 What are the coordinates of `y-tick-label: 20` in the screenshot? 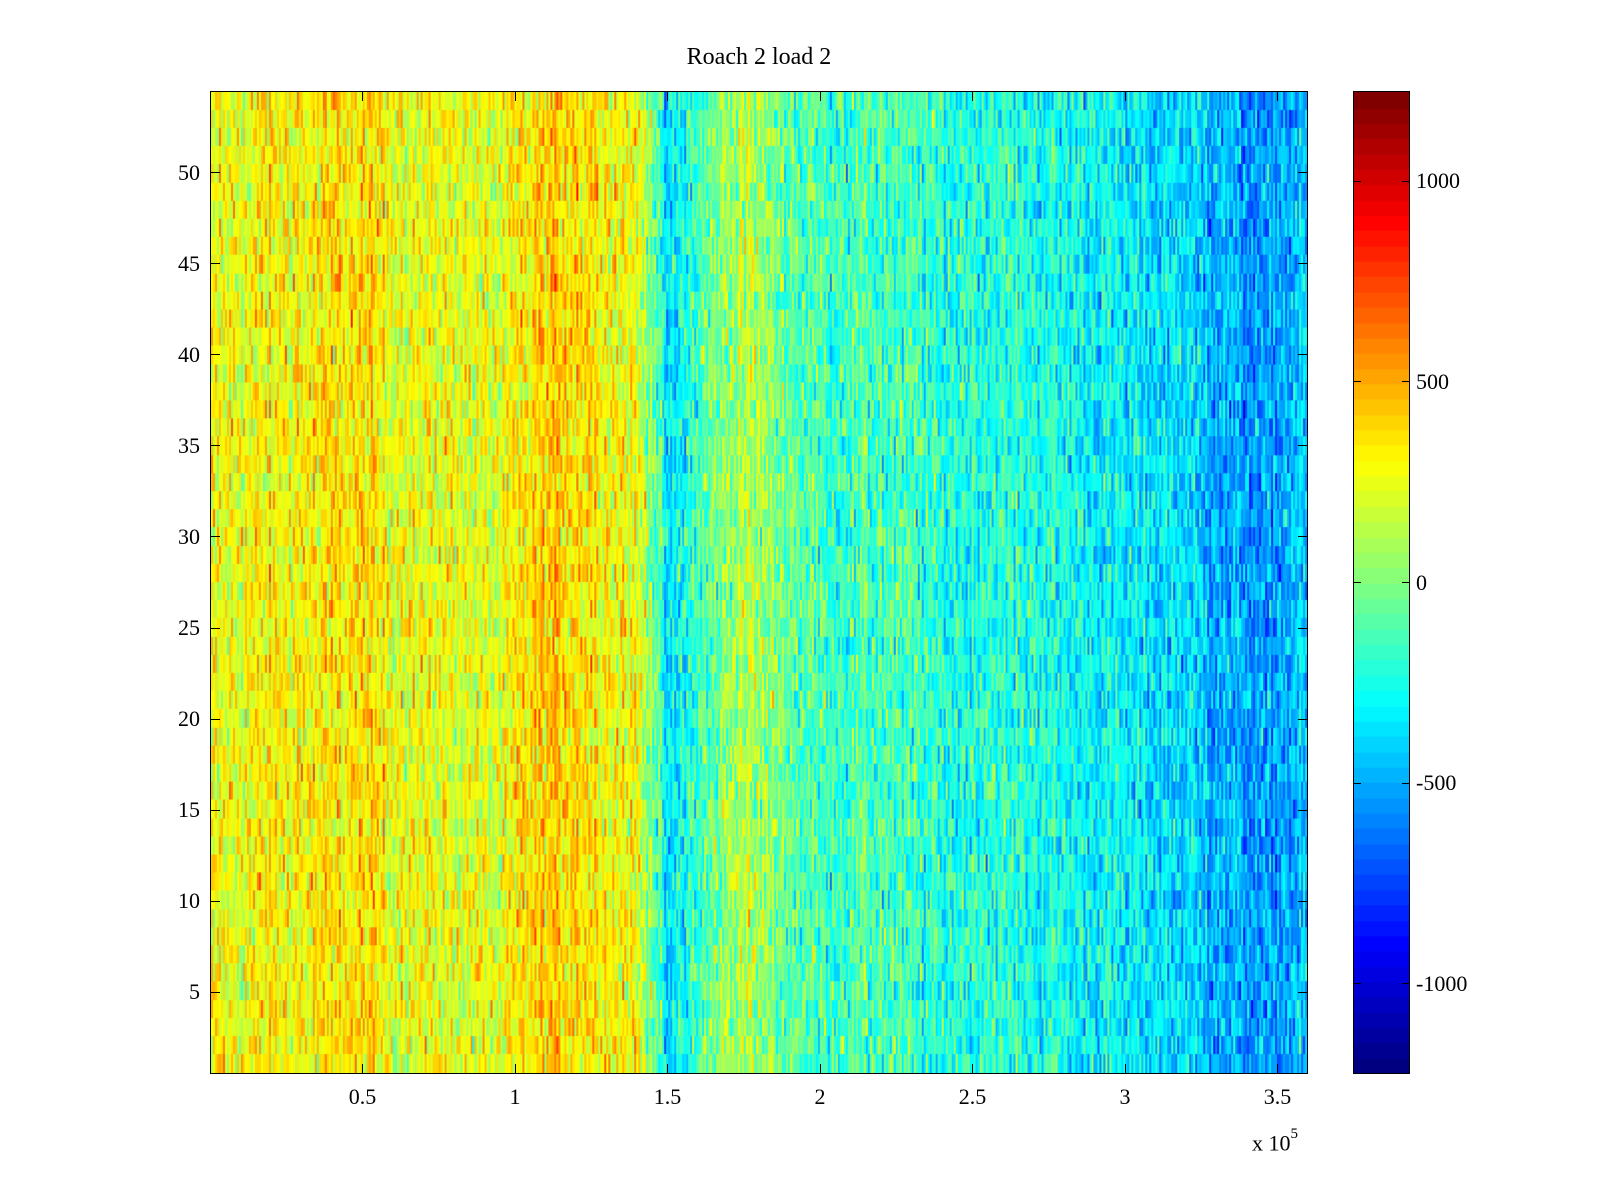 It's located at (189, 719).